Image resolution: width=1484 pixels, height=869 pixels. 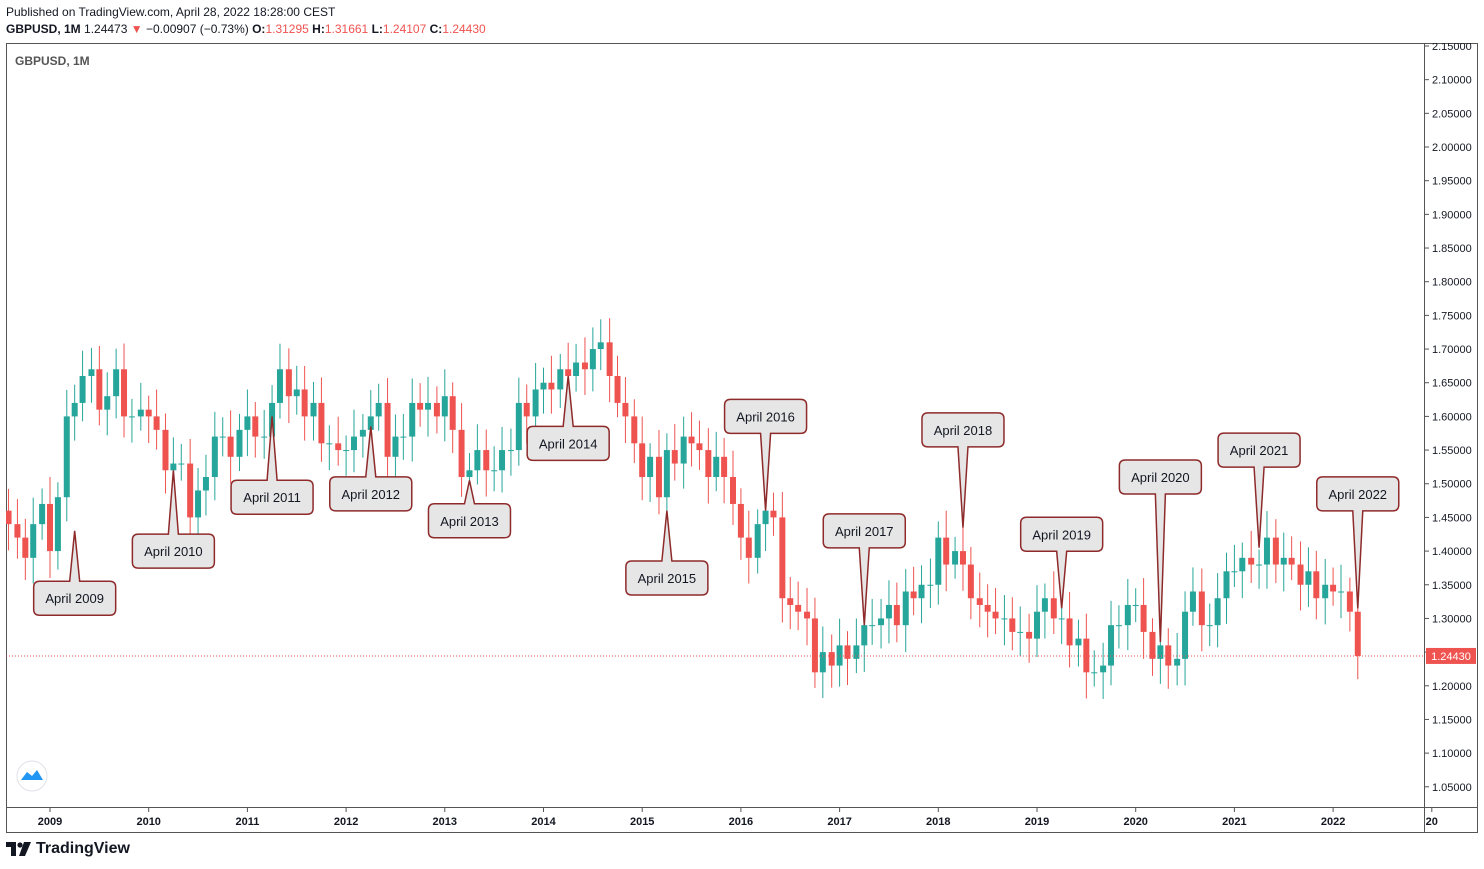 What do you see at coordinates (1452, 249) in the screenshot?
I see `y-tick-label: 1.85000` at bounding box center [1452, 249].